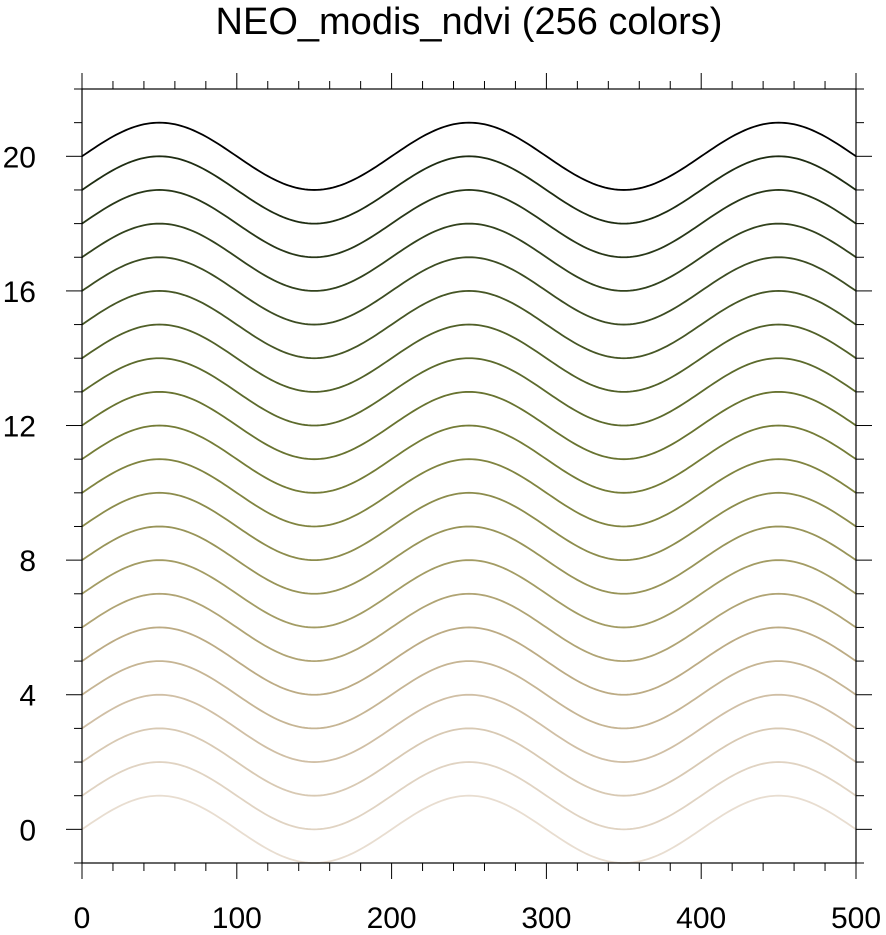 This screenshot has width=886, height=935. Describe the element at coordinates (27, 561) in the screenshot. I see `y-tick-label: 8` at that location.